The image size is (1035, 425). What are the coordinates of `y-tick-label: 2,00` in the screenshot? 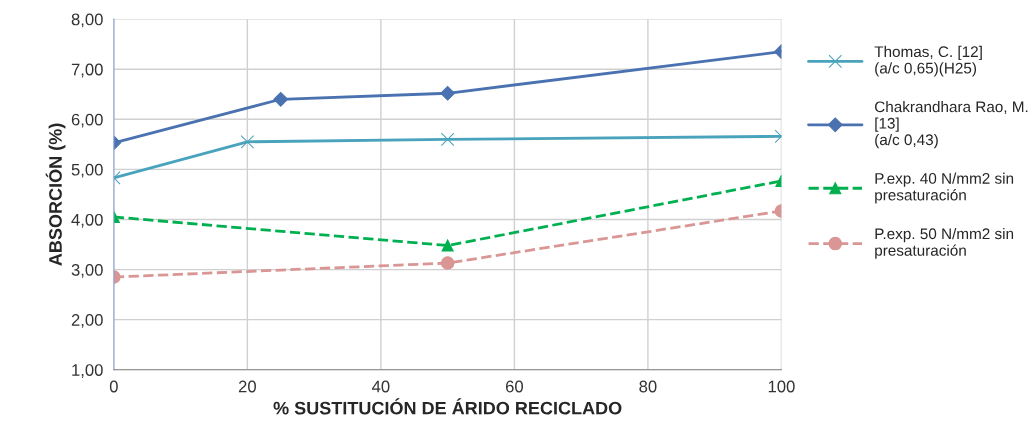 It's located at (87, 321).